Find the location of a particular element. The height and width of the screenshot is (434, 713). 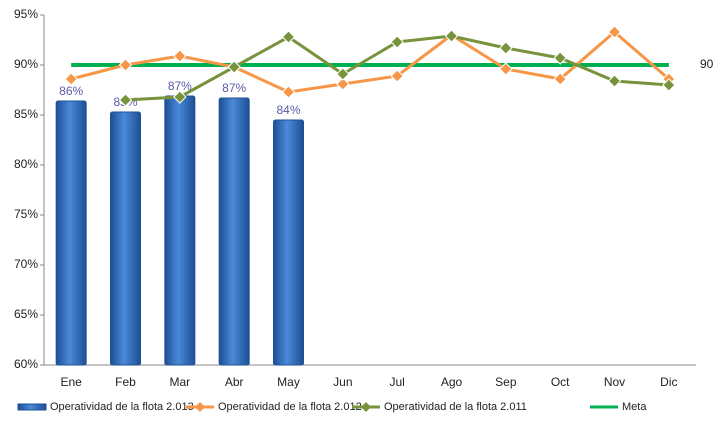

y-tick-label: 75% is located at coordinates (26, 214).